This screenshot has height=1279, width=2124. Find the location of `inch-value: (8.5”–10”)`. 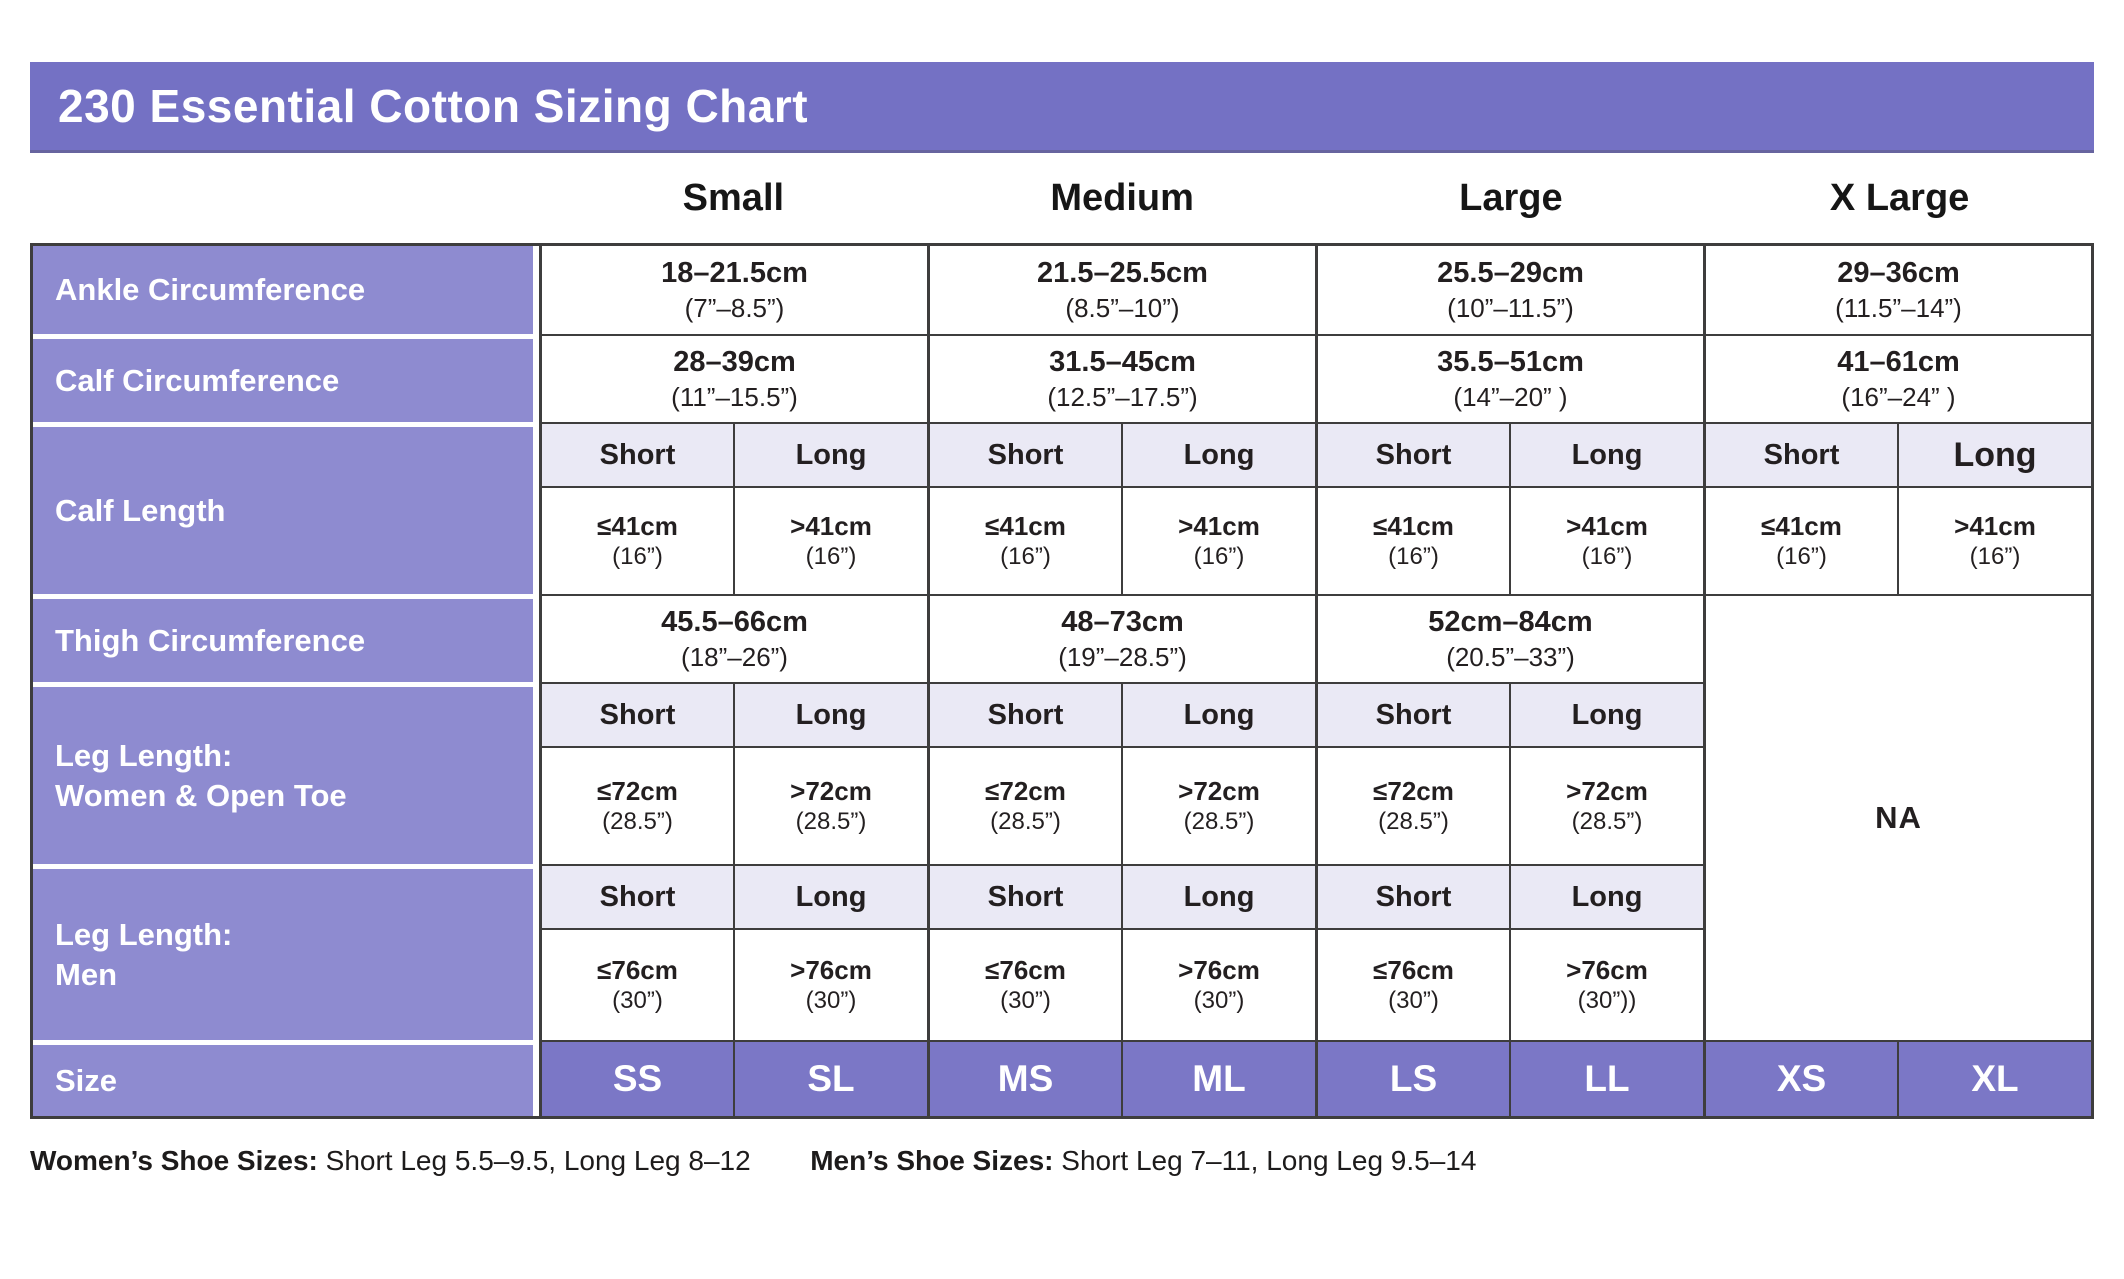

inch-value: (8.5”–10”) is located at coordinates (1122, 307).